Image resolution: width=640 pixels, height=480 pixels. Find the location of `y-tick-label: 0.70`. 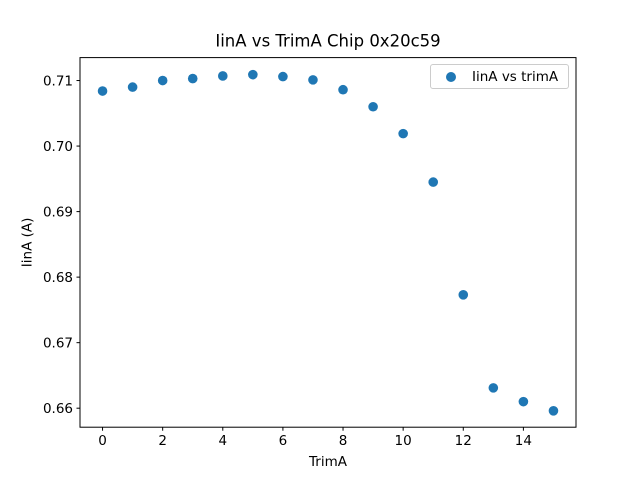

y-tick-label: 0.70 is located at coordinates (58, 147).